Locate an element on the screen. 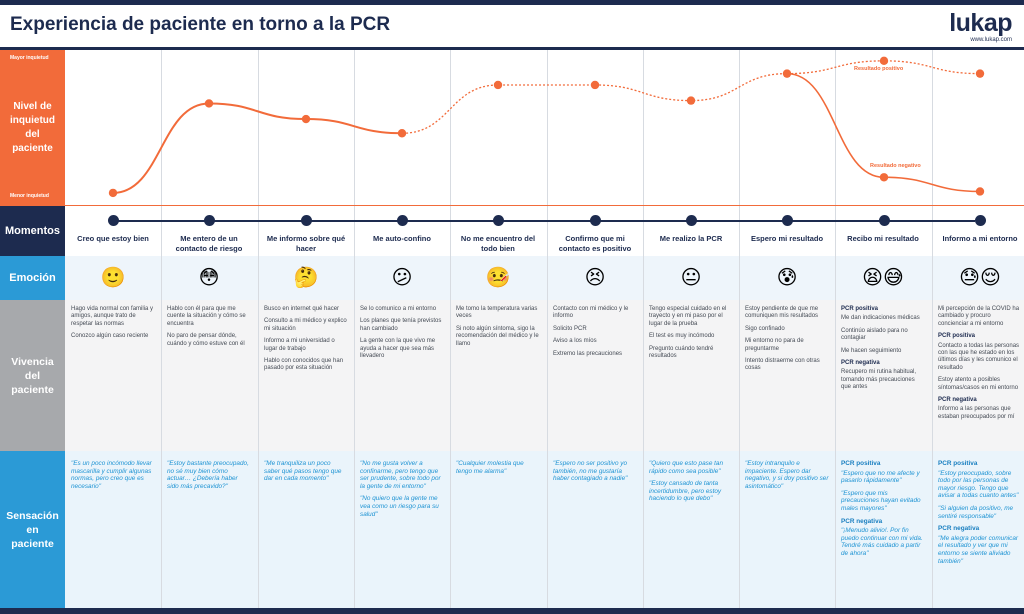  scale-top-label: Mayor inquietud is located at coordinates (29, 58).